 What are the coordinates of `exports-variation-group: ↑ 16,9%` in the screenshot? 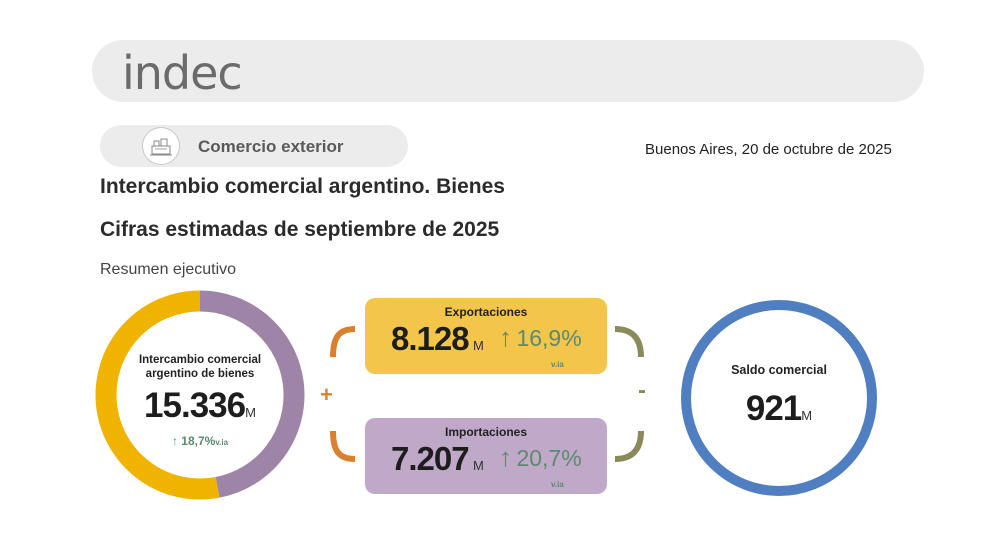 It's located at (540, 337).